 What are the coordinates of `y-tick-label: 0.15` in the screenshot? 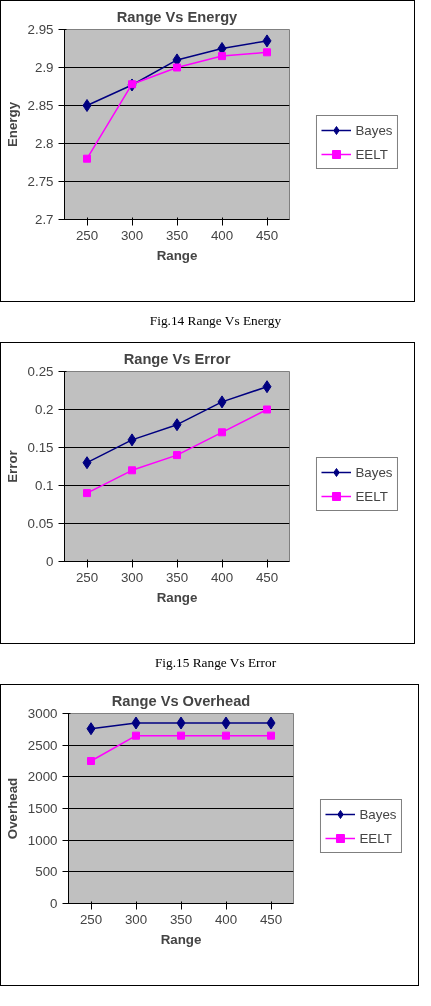 It's located at (40, 447).